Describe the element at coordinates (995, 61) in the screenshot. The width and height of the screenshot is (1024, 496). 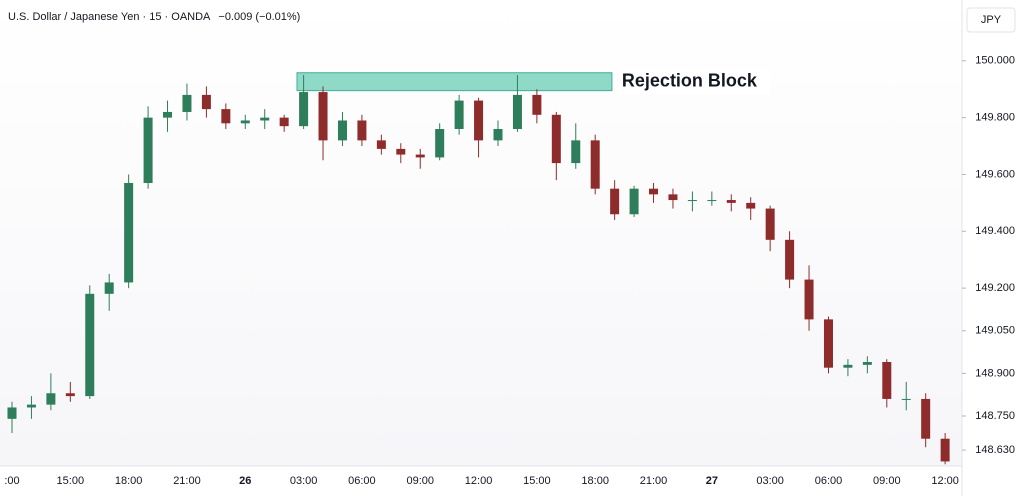
I see `y-tick-label: 150.000` at that location.